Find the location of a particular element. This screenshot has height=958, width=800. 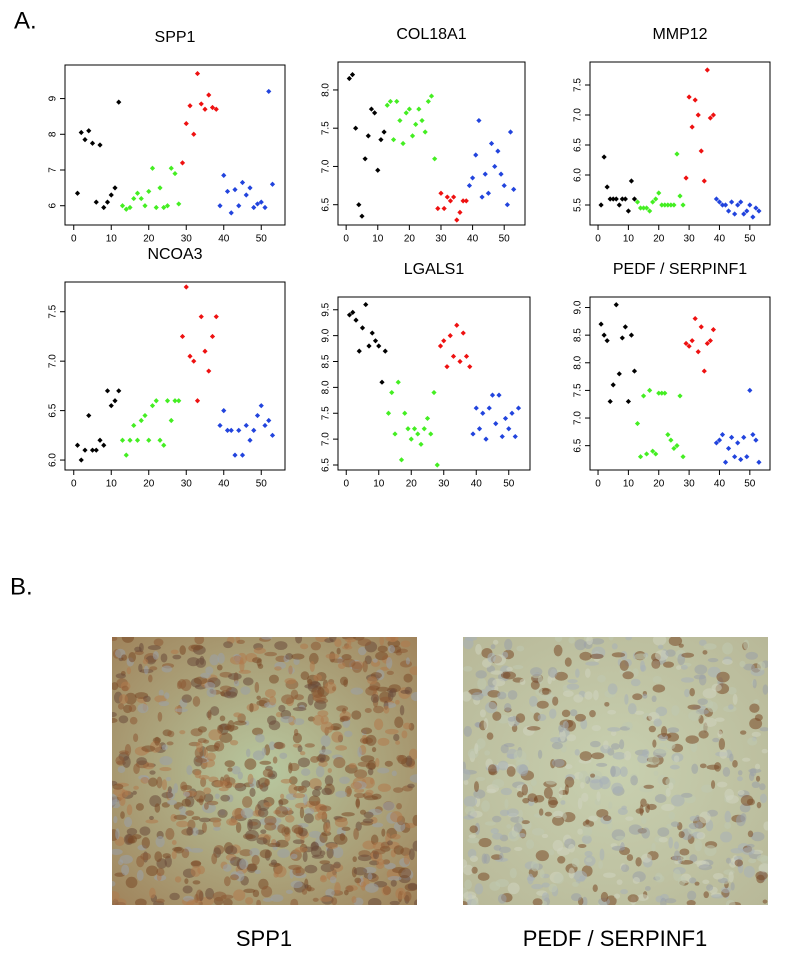

y-tick-label: 7.5 is located at coordinates (578, 85).